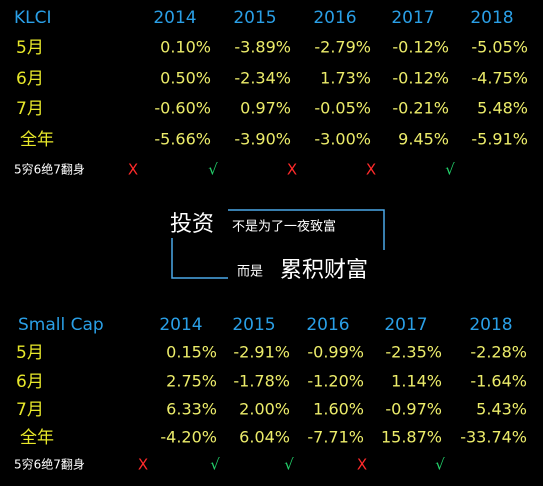 The width and height of the screenshot is (543, 486). What do you see at coordinates (182, 139) in the screenshot?
I see `cell-value: -5.66%` at bounding box center [182, 139].